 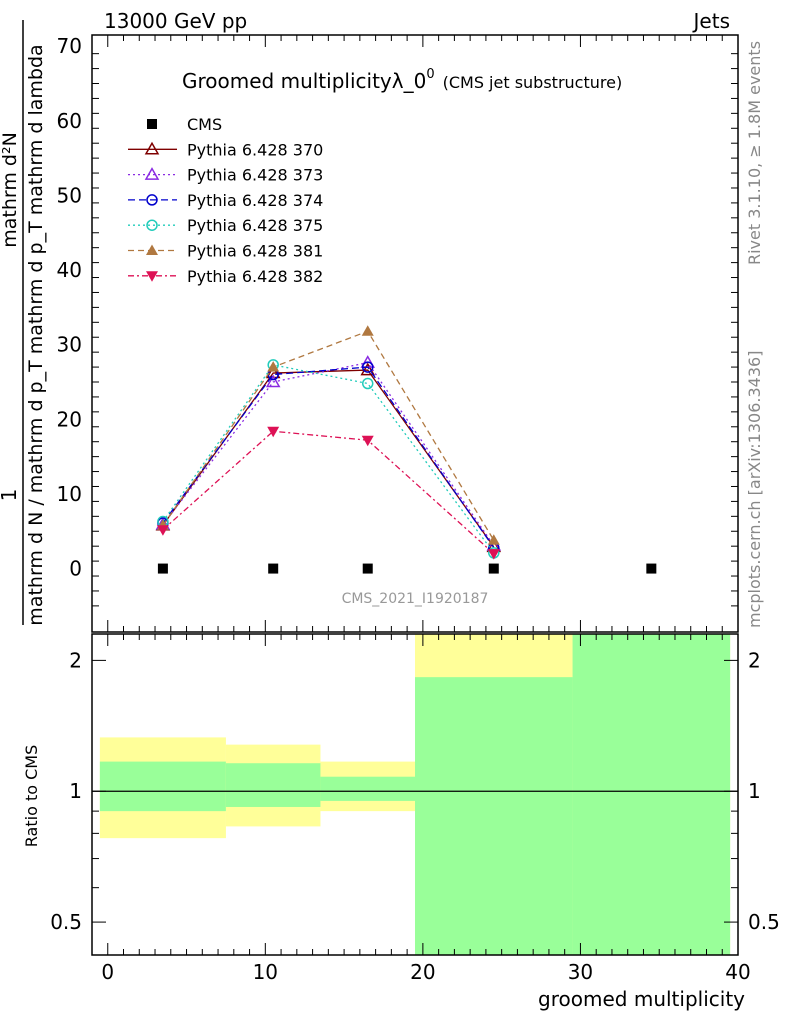 What do you see at coordinates (10, 495) in the screenshot?
I see `y-label-prefix: 1` at bounding box center [10, 495].